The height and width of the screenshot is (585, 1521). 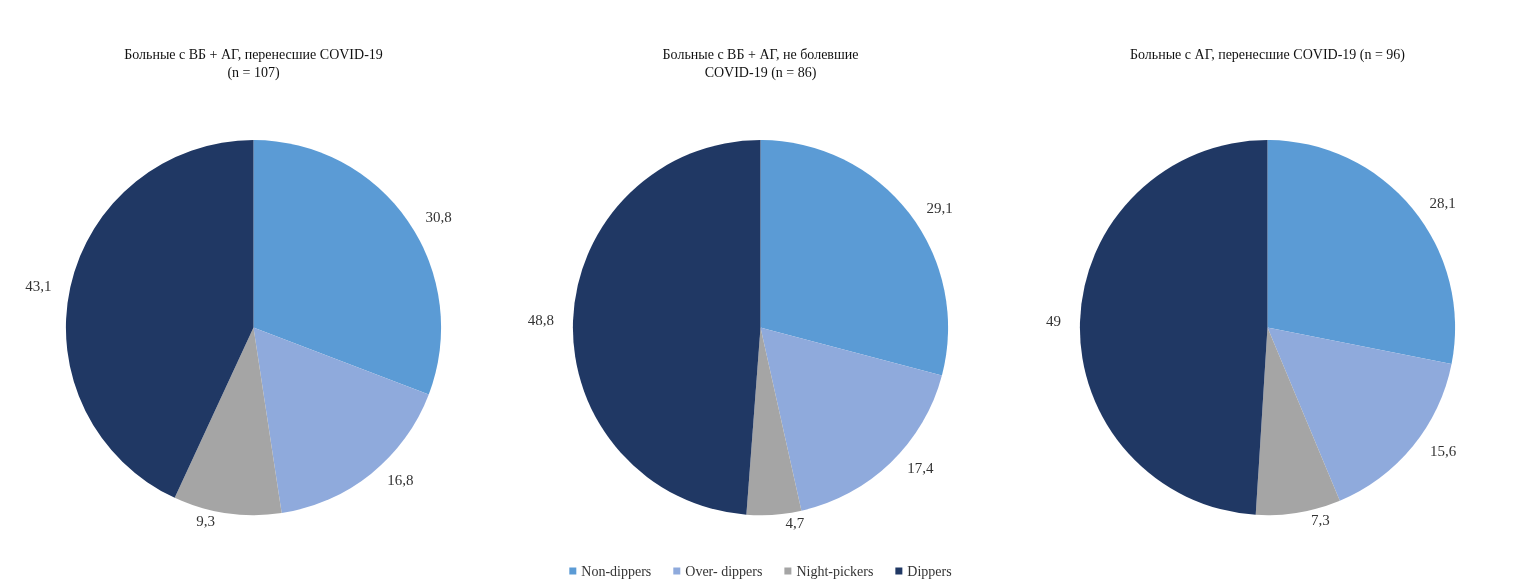 I want to click on data-label: 16,8, so click(x=400, y=479).